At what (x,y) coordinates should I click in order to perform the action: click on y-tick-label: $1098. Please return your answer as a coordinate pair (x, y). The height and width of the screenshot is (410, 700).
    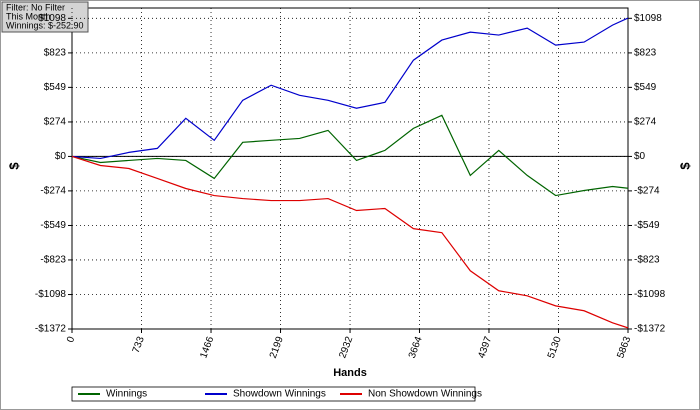
    Looking at the image, I should click on (52, 18).